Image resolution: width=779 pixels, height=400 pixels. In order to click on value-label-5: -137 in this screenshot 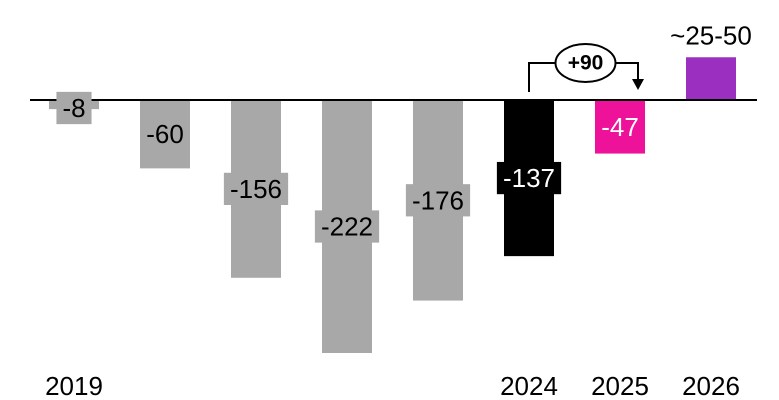, I will do `click(529, 178)`.